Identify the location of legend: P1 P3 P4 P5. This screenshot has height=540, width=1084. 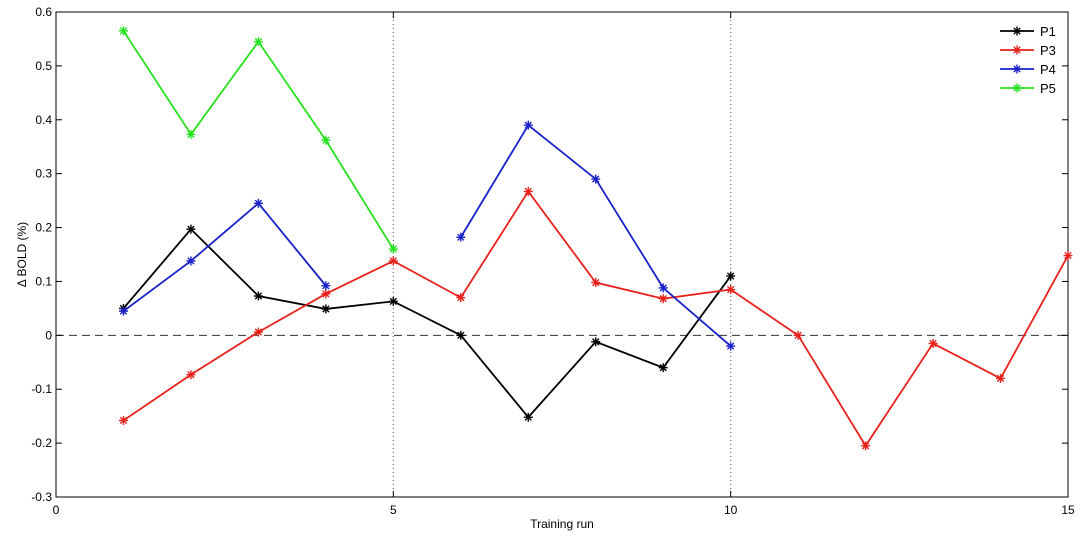
(1028, 60).